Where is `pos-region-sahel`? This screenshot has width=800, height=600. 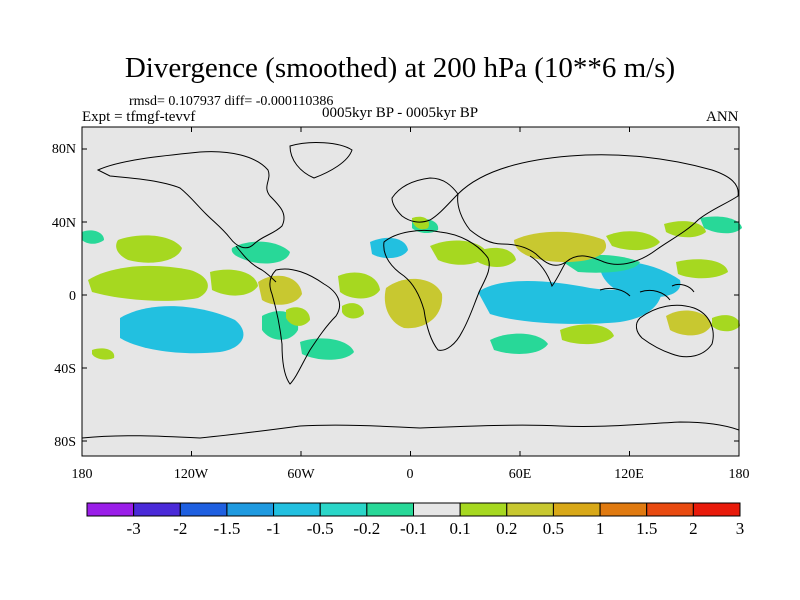 pos-region-sahel is located at coordinates (459, 252).